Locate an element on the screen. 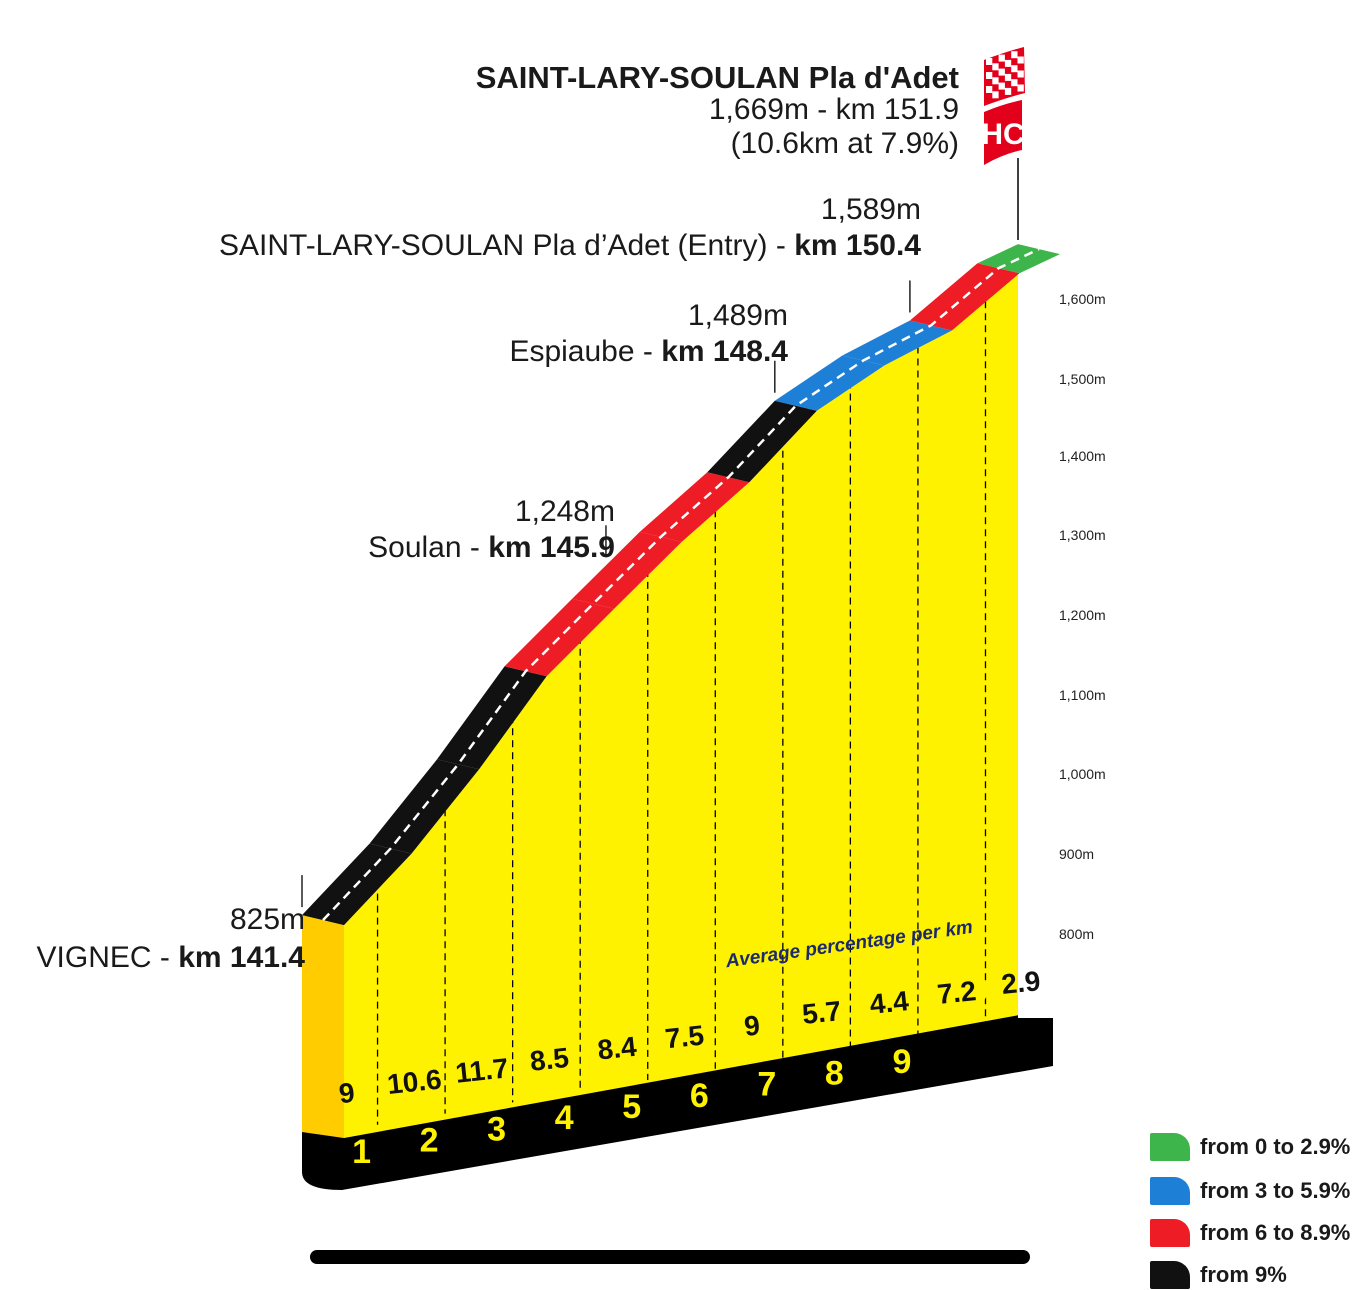 The width and height of the screenshot is (1371, 1290). finish-flag-icon is located at coordinates (1004, 76).